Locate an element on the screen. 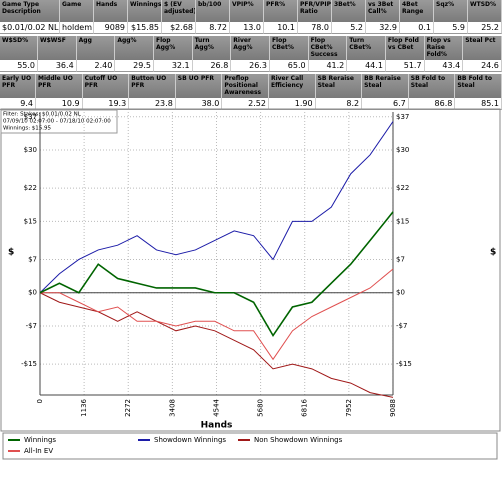 The image size is (502, 479). column-header: River Agg% is located at coordinates (250, 48).